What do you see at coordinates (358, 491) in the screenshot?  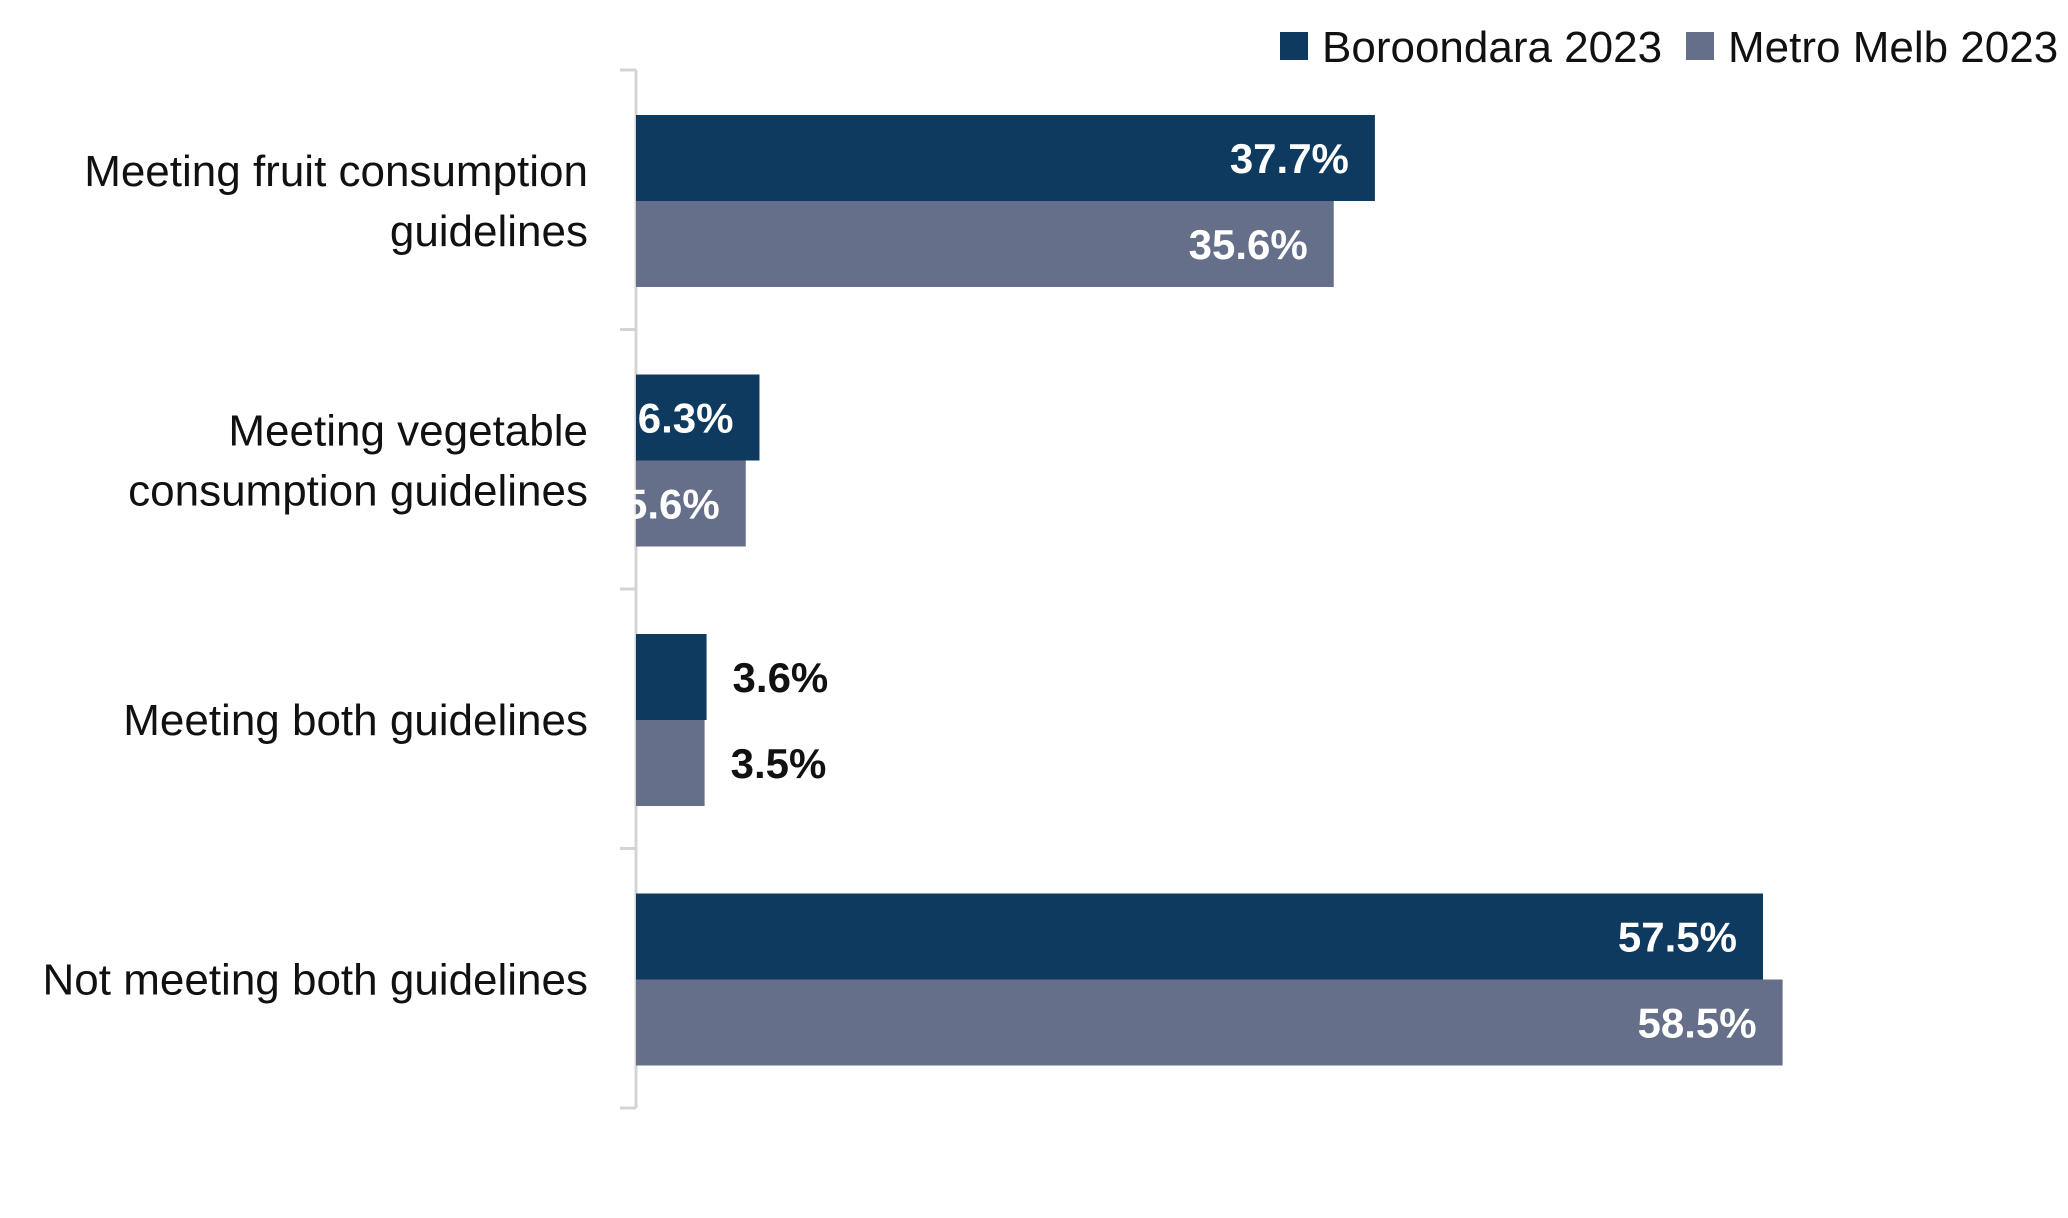 I see `category-label: consumption guidelines` at bounding box center [358, 491].